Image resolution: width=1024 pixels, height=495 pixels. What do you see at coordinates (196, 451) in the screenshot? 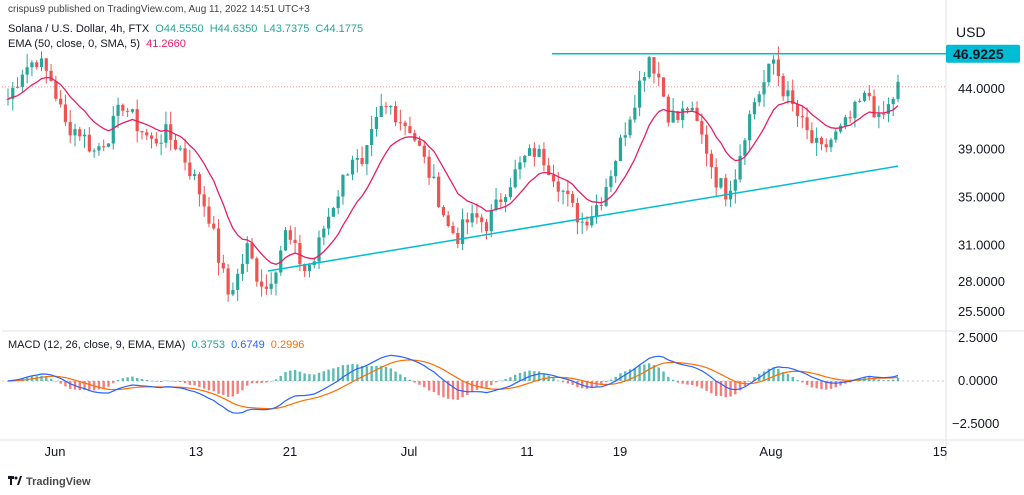
I see `time-tick-label: 13` at bounding box center [196, 451].